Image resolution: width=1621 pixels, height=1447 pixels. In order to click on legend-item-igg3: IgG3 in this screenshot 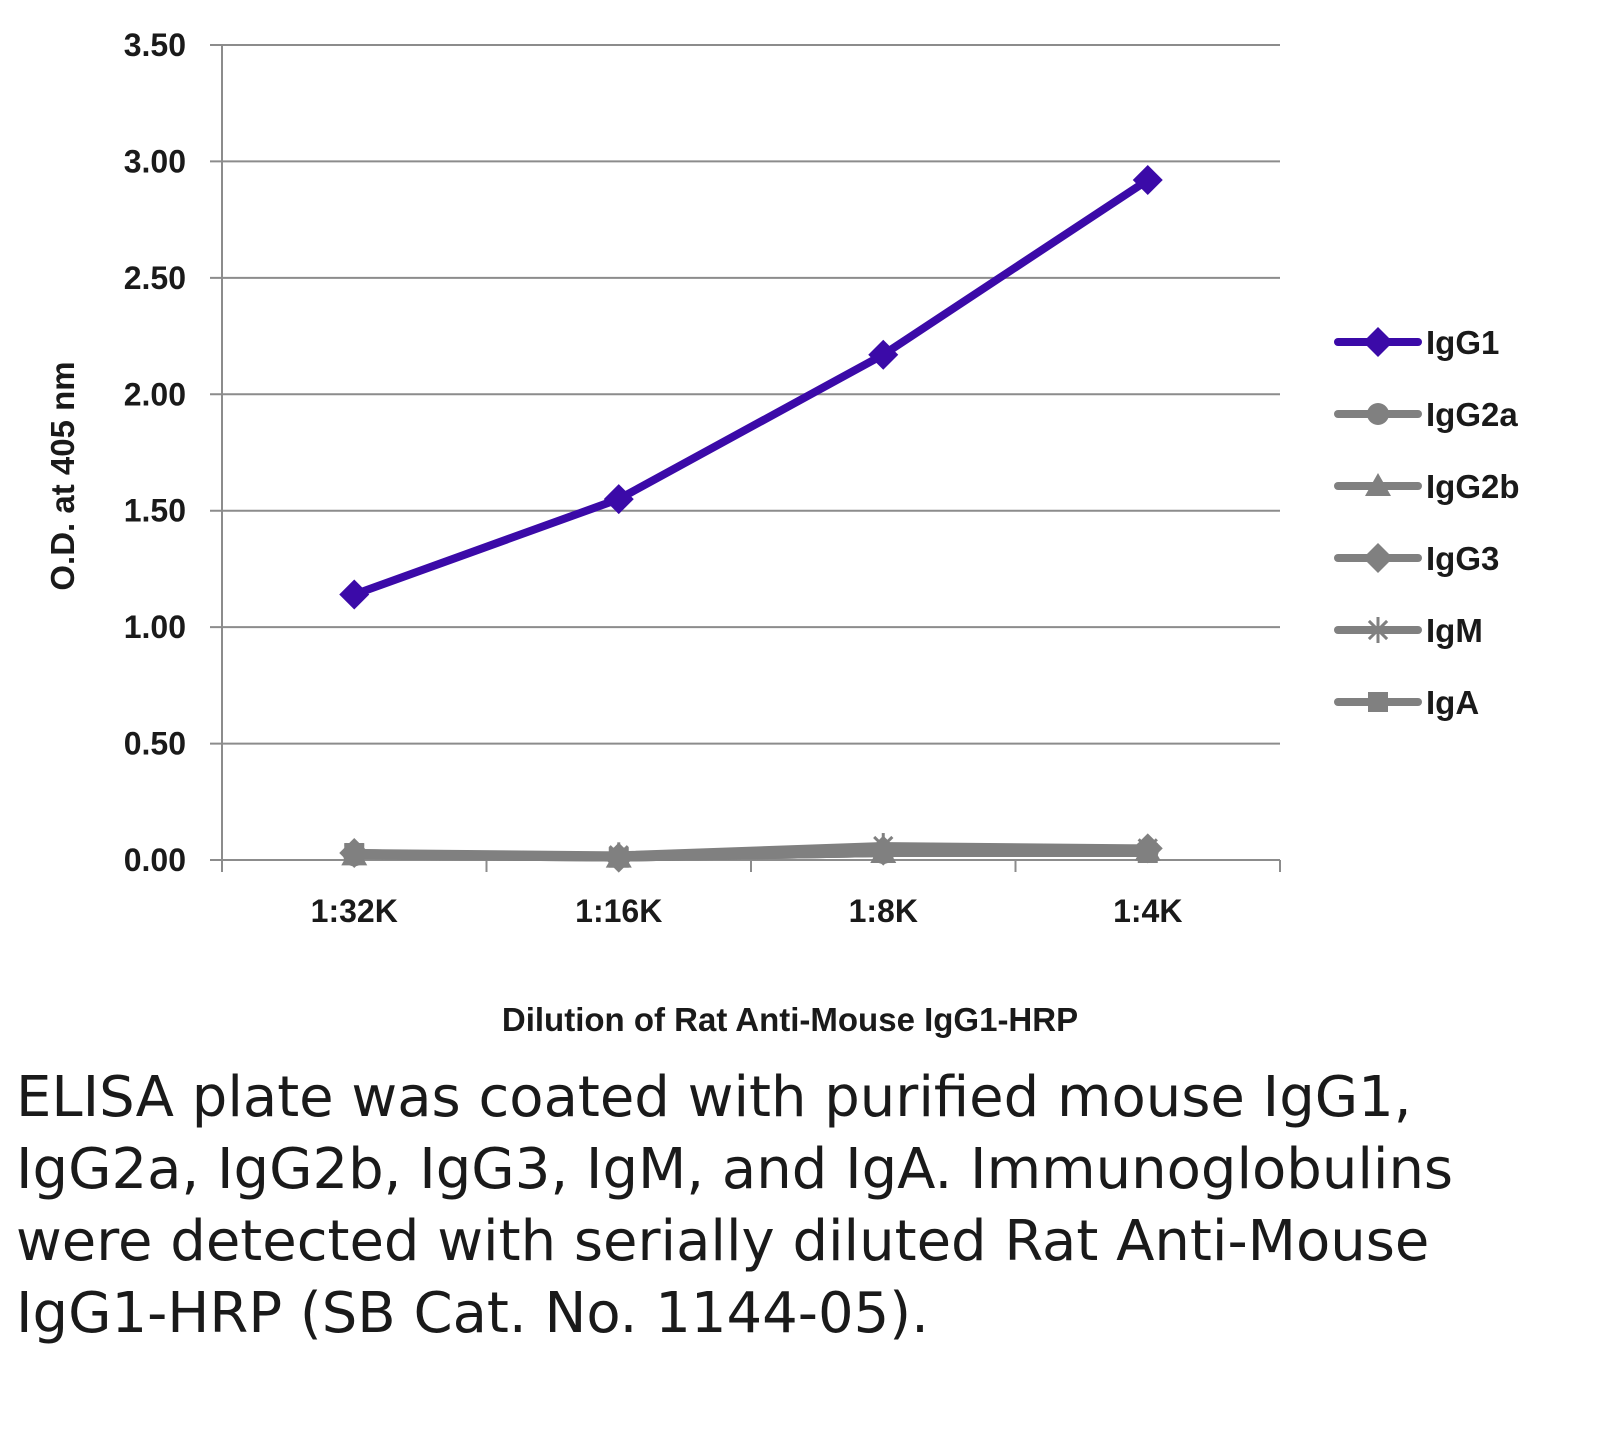, I will do `click(1416, 558)`.